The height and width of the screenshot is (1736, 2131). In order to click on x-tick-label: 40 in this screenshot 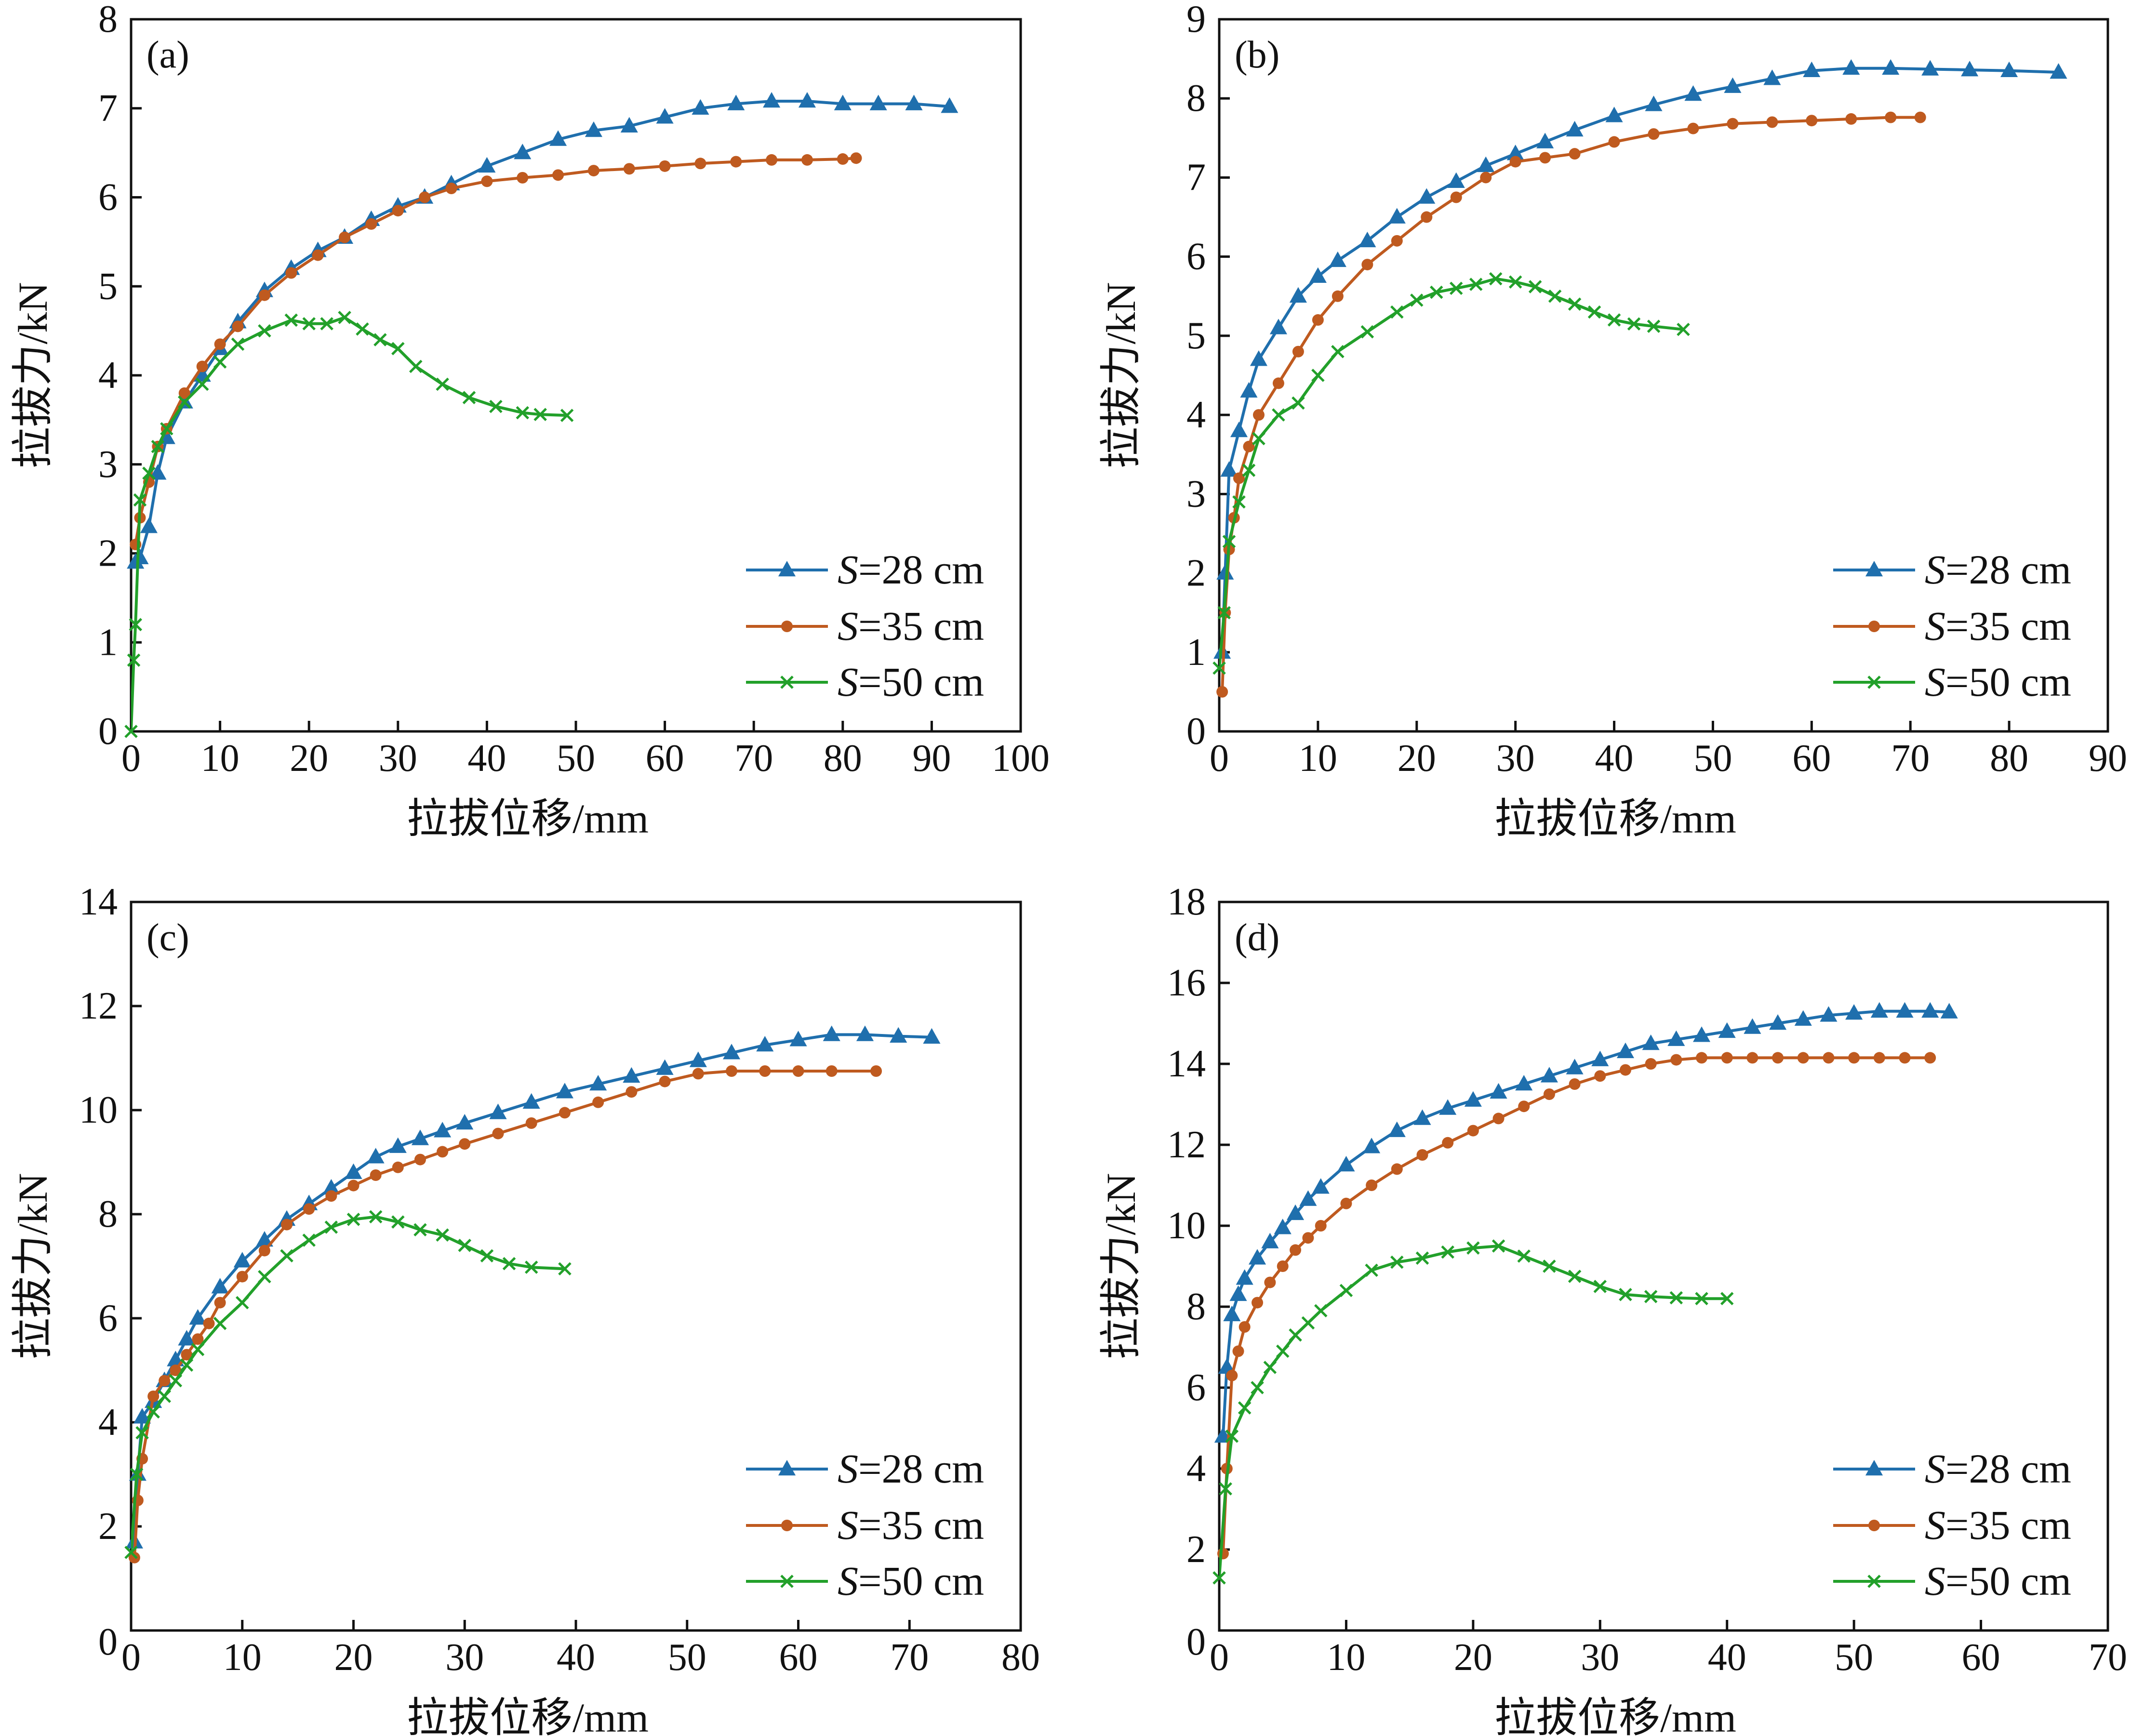, I will do `click(1615, 758)`.